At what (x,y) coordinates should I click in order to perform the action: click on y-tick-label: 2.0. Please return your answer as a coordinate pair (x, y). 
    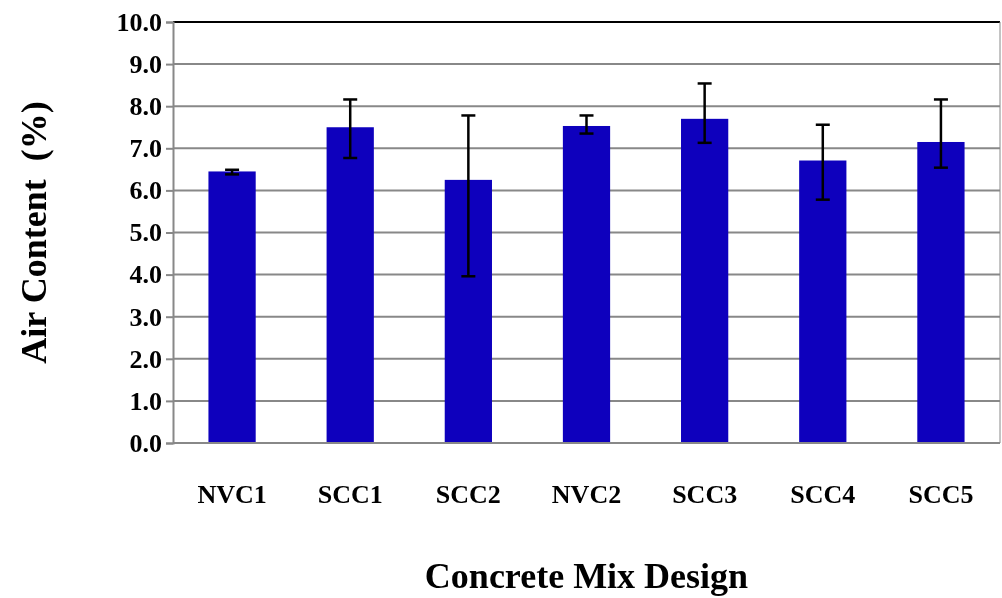
    Looking at the image, I should click on (145, 359).